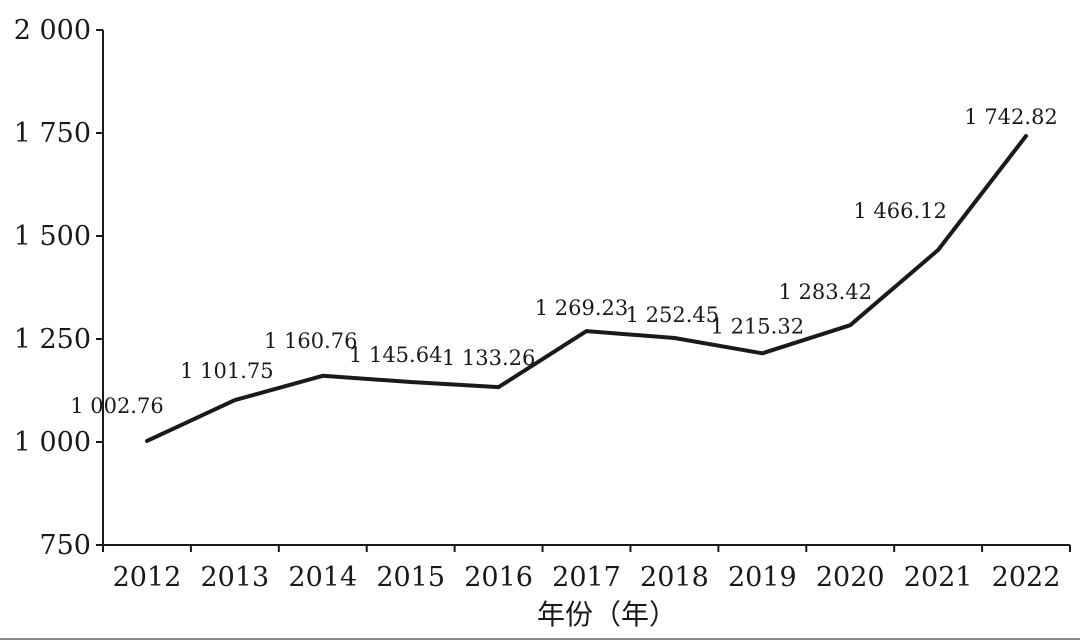 This screenshot has width=1080, height=641. What do you see at coordinates (52, 236) in the screenshot?
I see `y-tick-label: 1 500` at bounding box center [52, 236].